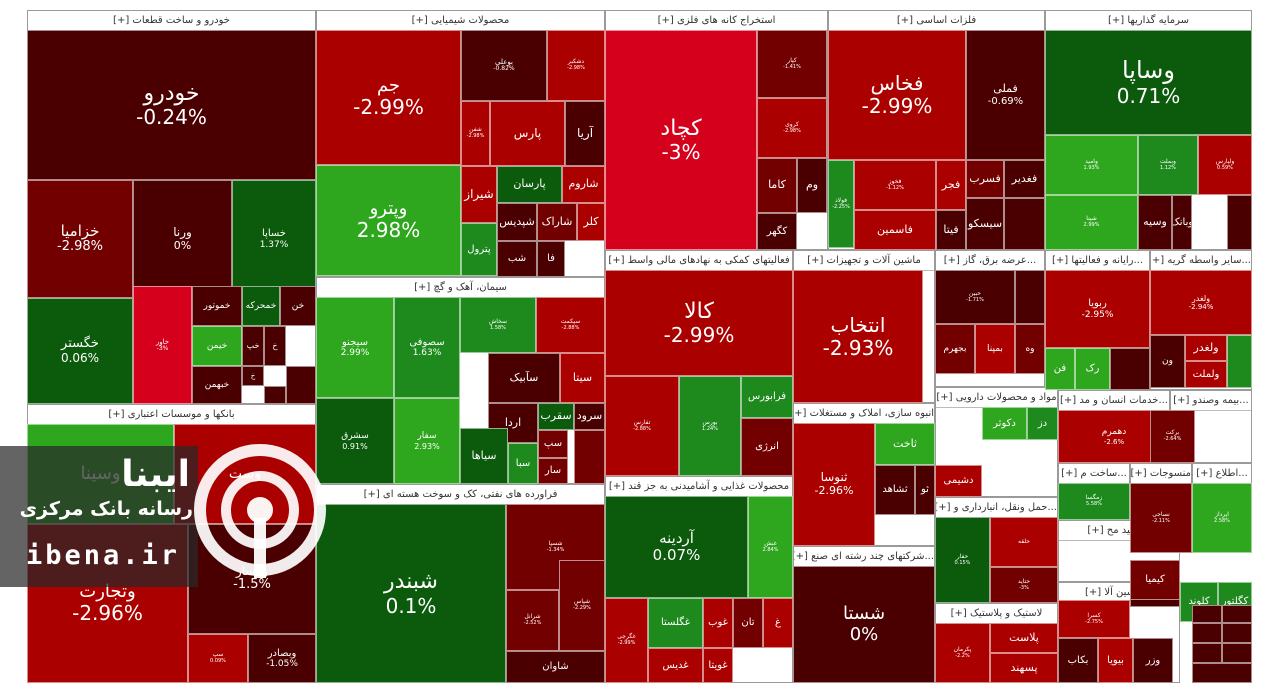  What do you see at coordinates (777, 231) in the screenshot?
I see `stock-tile: کگهر` at bounding box center [777, 231].